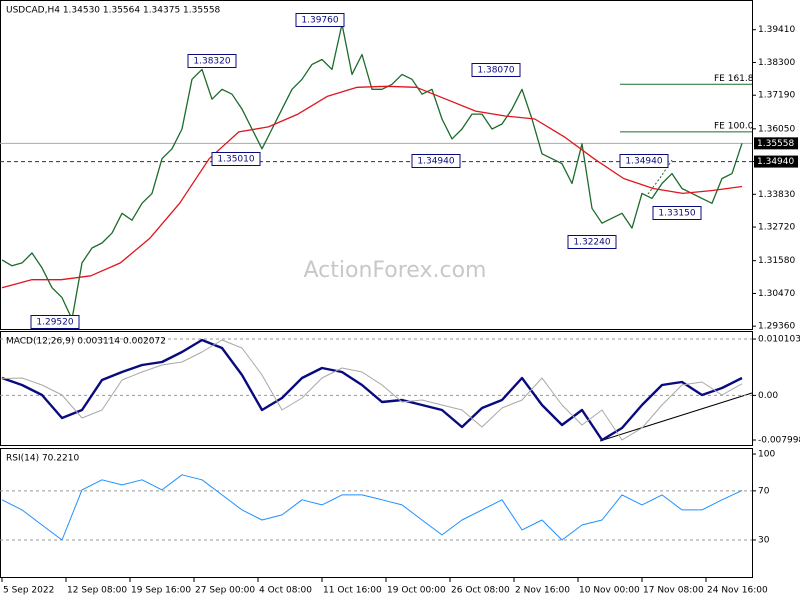  Describe the element at coordinates (776, 195) in the screenshot. I see `y-tick-label: 1.33830` at that location.